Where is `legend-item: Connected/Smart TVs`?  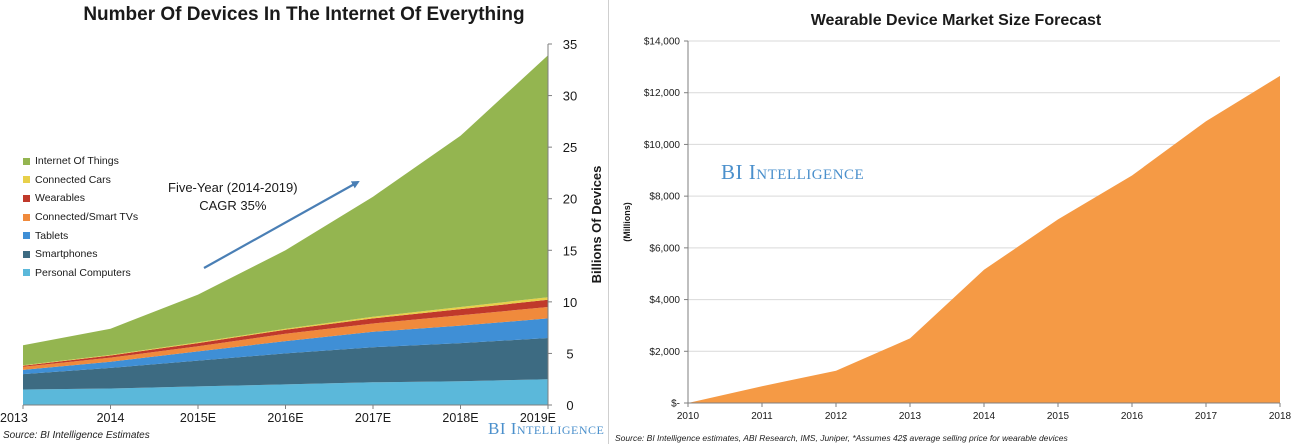
legend-item: Connected/Smart TVs is located at coordinates (80, 217).